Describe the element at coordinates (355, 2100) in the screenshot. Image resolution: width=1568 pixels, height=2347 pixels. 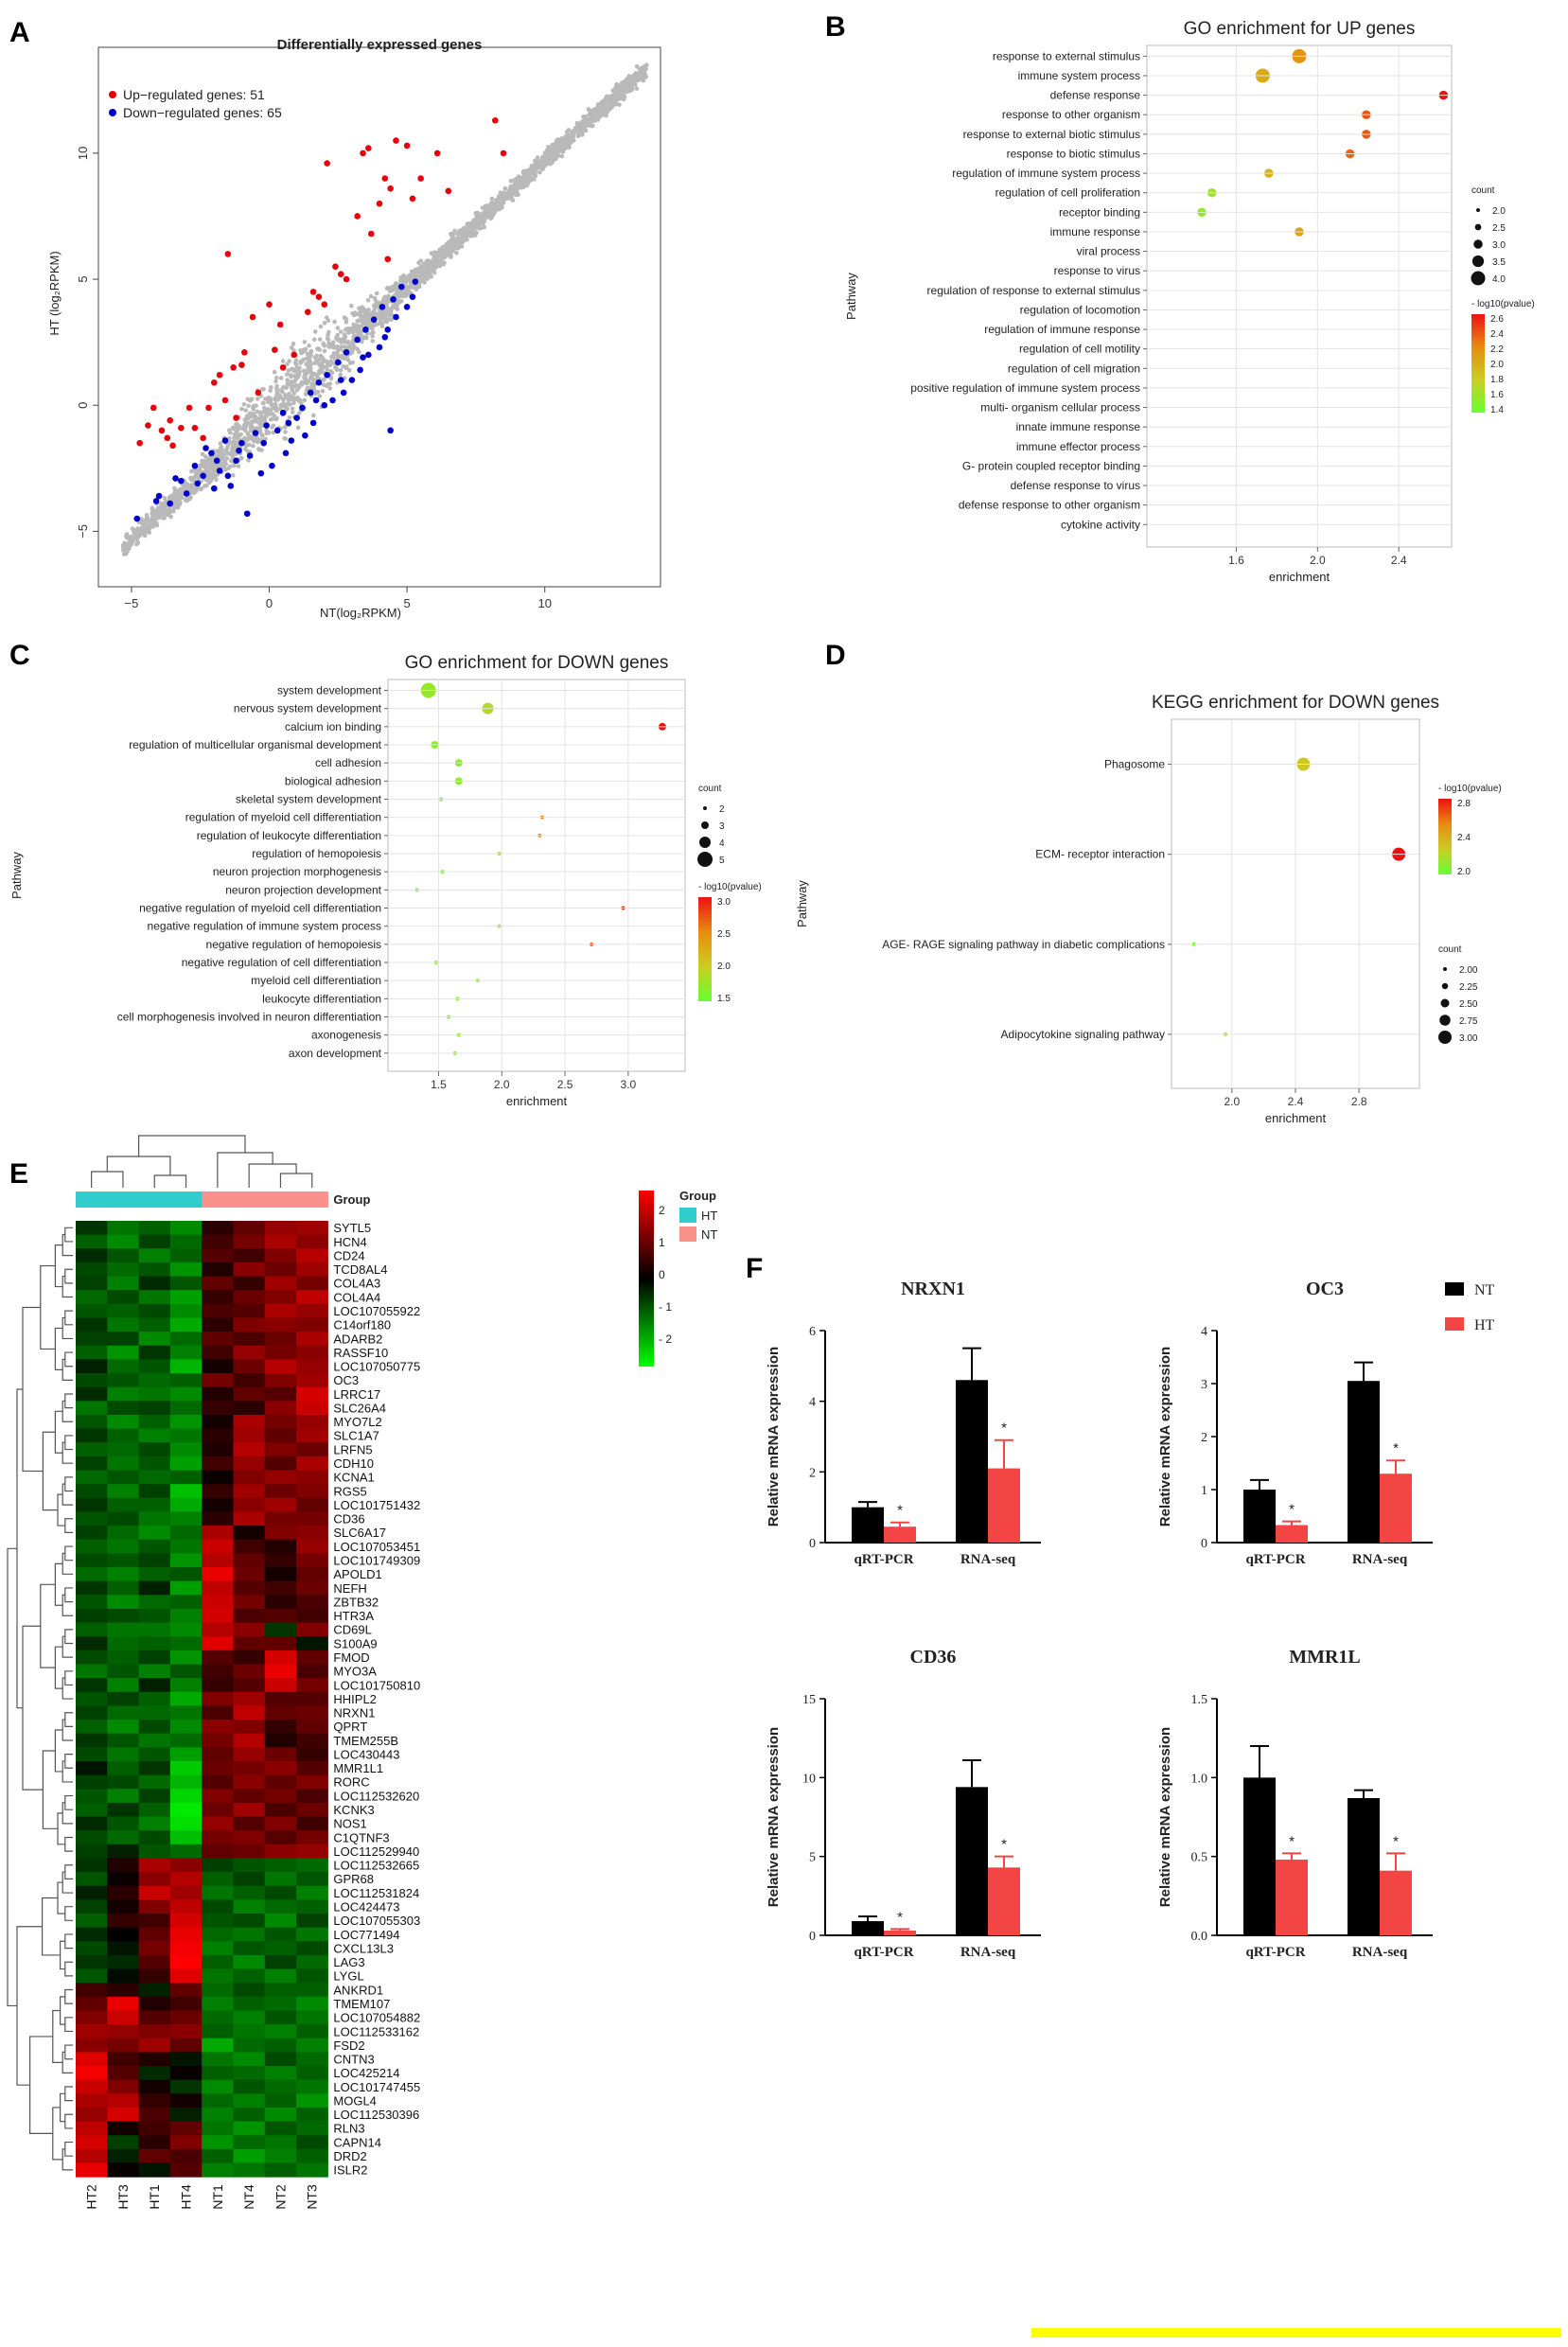
I see `gene-label: MOGL4` at that location.